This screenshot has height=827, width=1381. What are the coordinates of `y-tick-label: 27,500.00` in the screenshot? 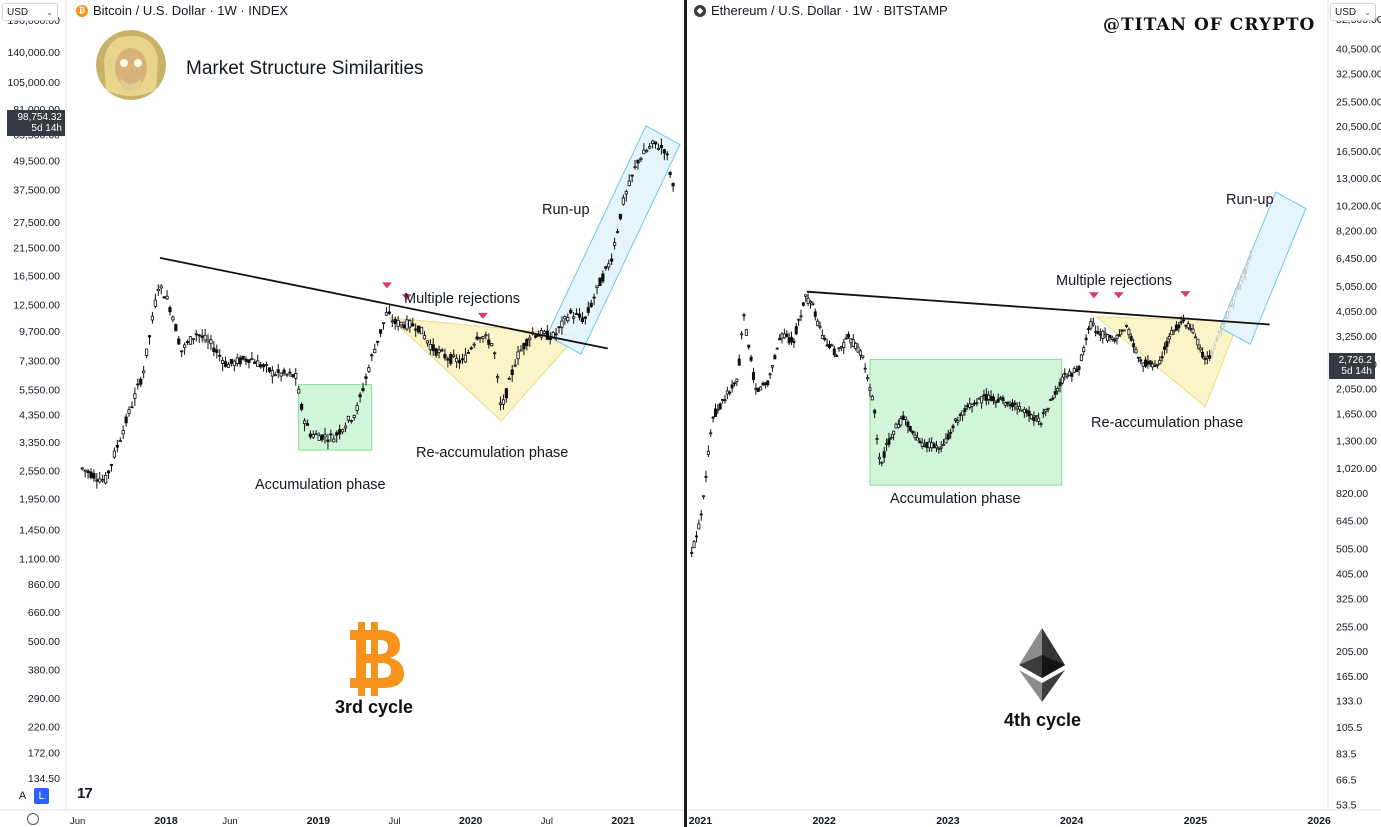 It's located at (36, 223).